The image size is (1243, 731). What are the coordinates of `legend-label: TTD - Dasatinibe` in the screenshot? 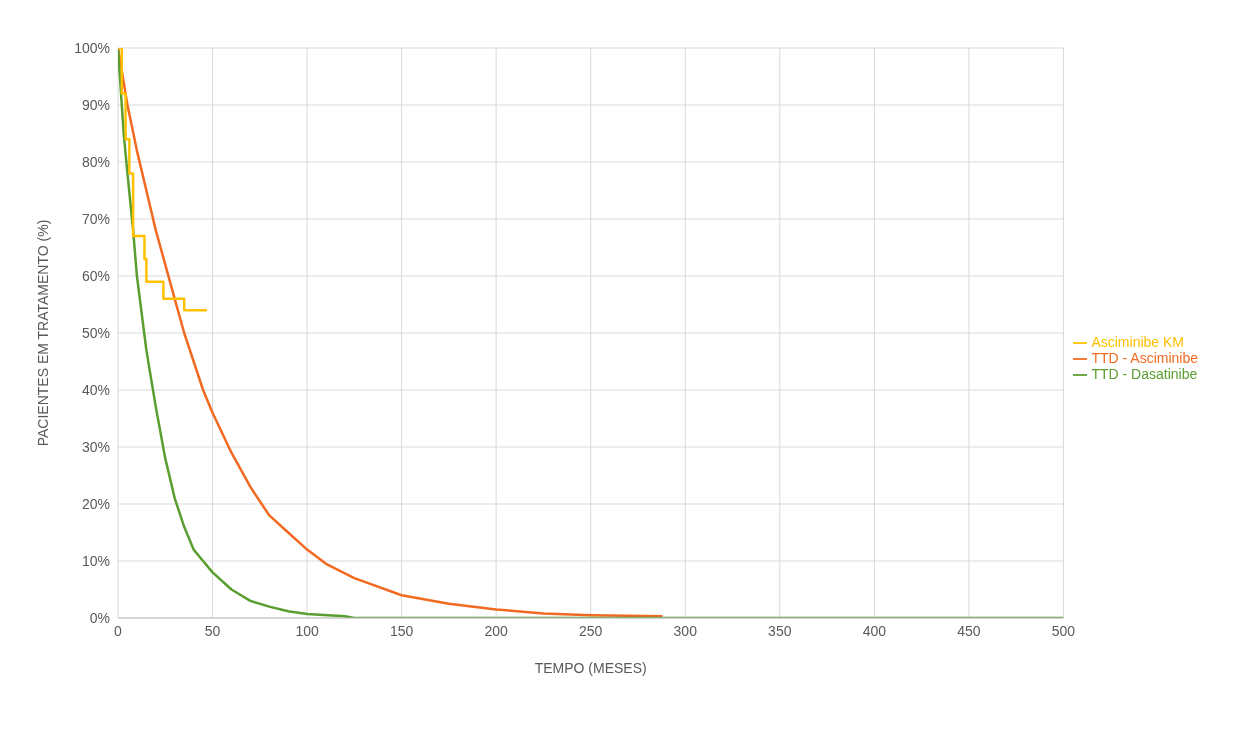 It's located at (1144, 374).